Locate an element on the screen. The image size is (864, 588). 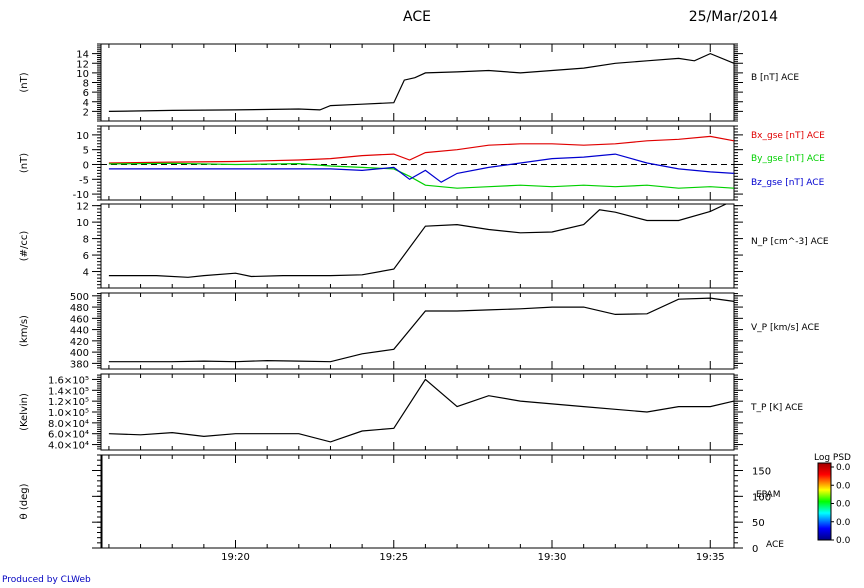
y-tick-label: 8.0×10⁴ is located at coordinates (68, 424).